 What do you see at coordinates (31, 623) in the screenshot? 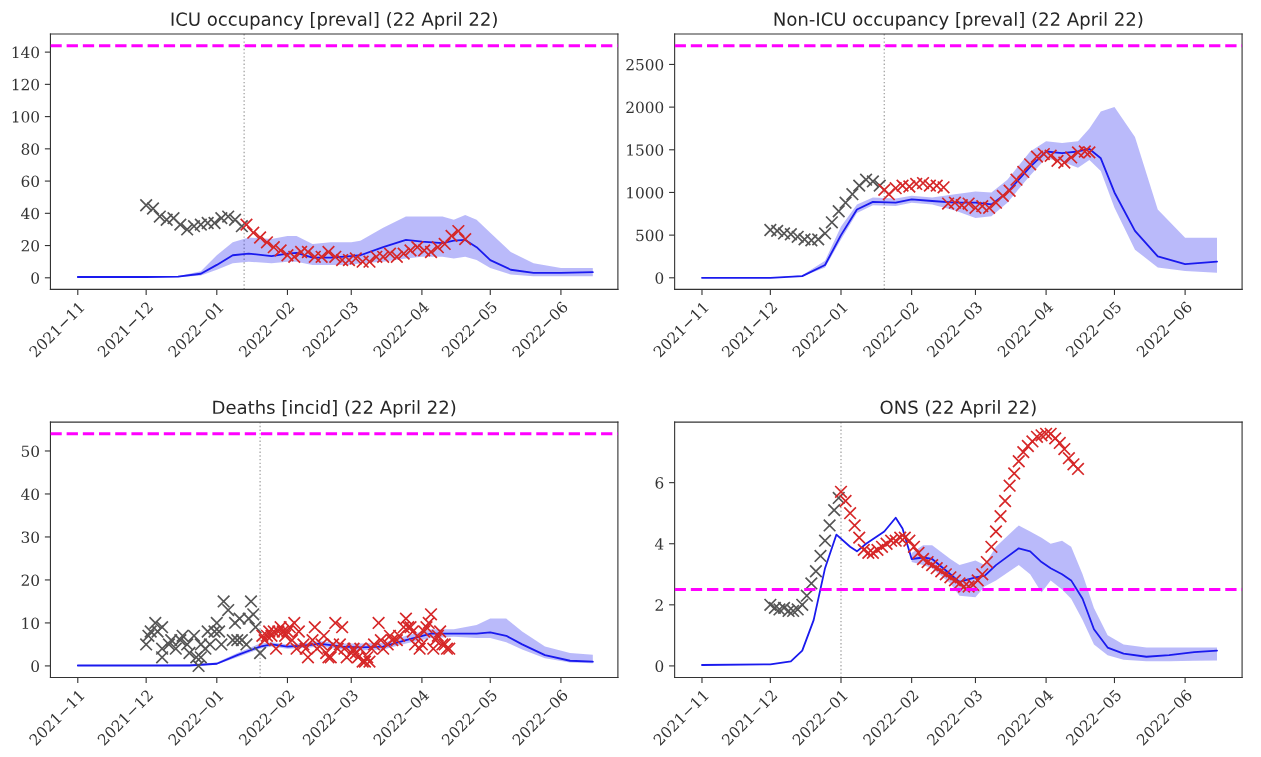
I see `y-tick-label: 10` at bounding box center [31, 623].